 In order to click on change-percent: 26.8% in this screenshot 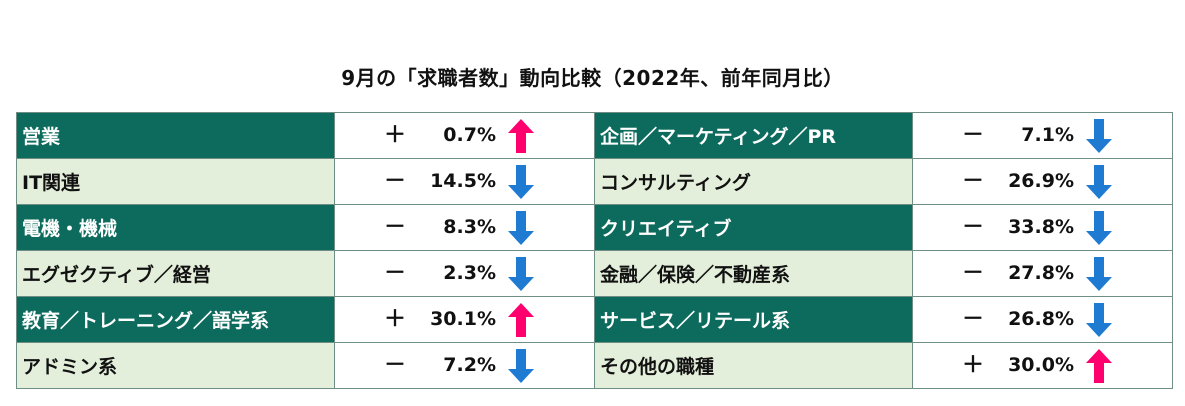, I will do `click(1041, 319)`.